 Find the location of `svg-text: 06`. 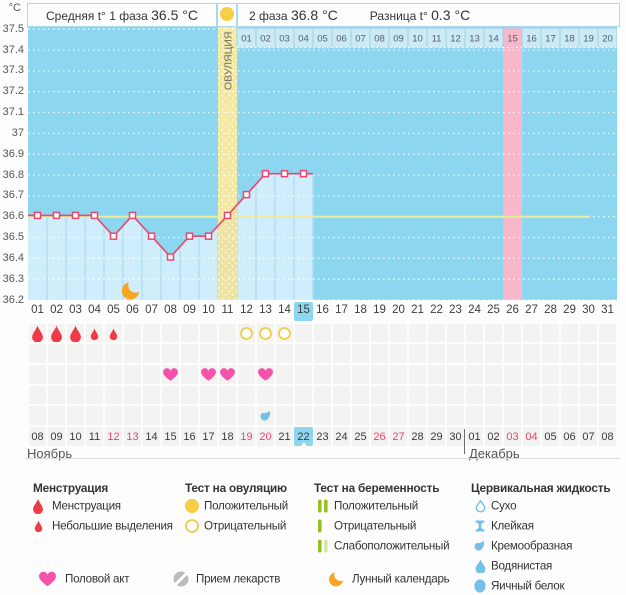

svg-text: 06 is located at coordinates (341, 39).